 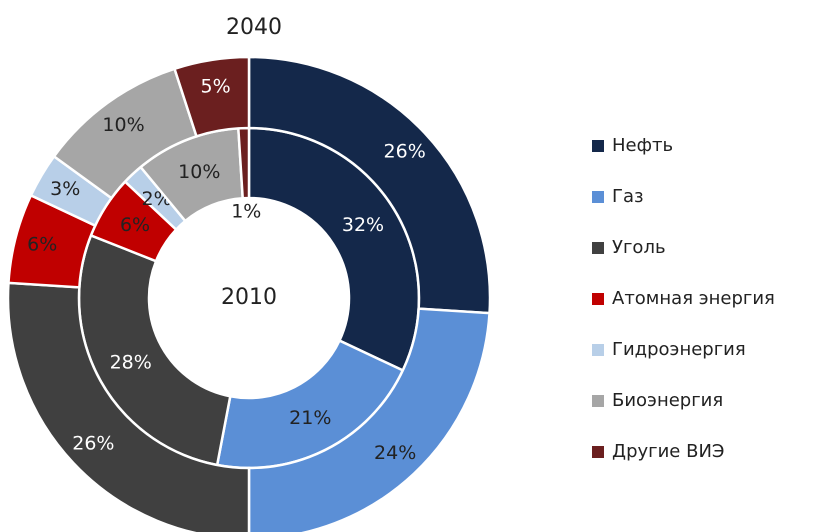 What do you see at coordinates (639, 247) in the screenshot?
I see `legend-label: Уголь` at bounding box center [639, 247].